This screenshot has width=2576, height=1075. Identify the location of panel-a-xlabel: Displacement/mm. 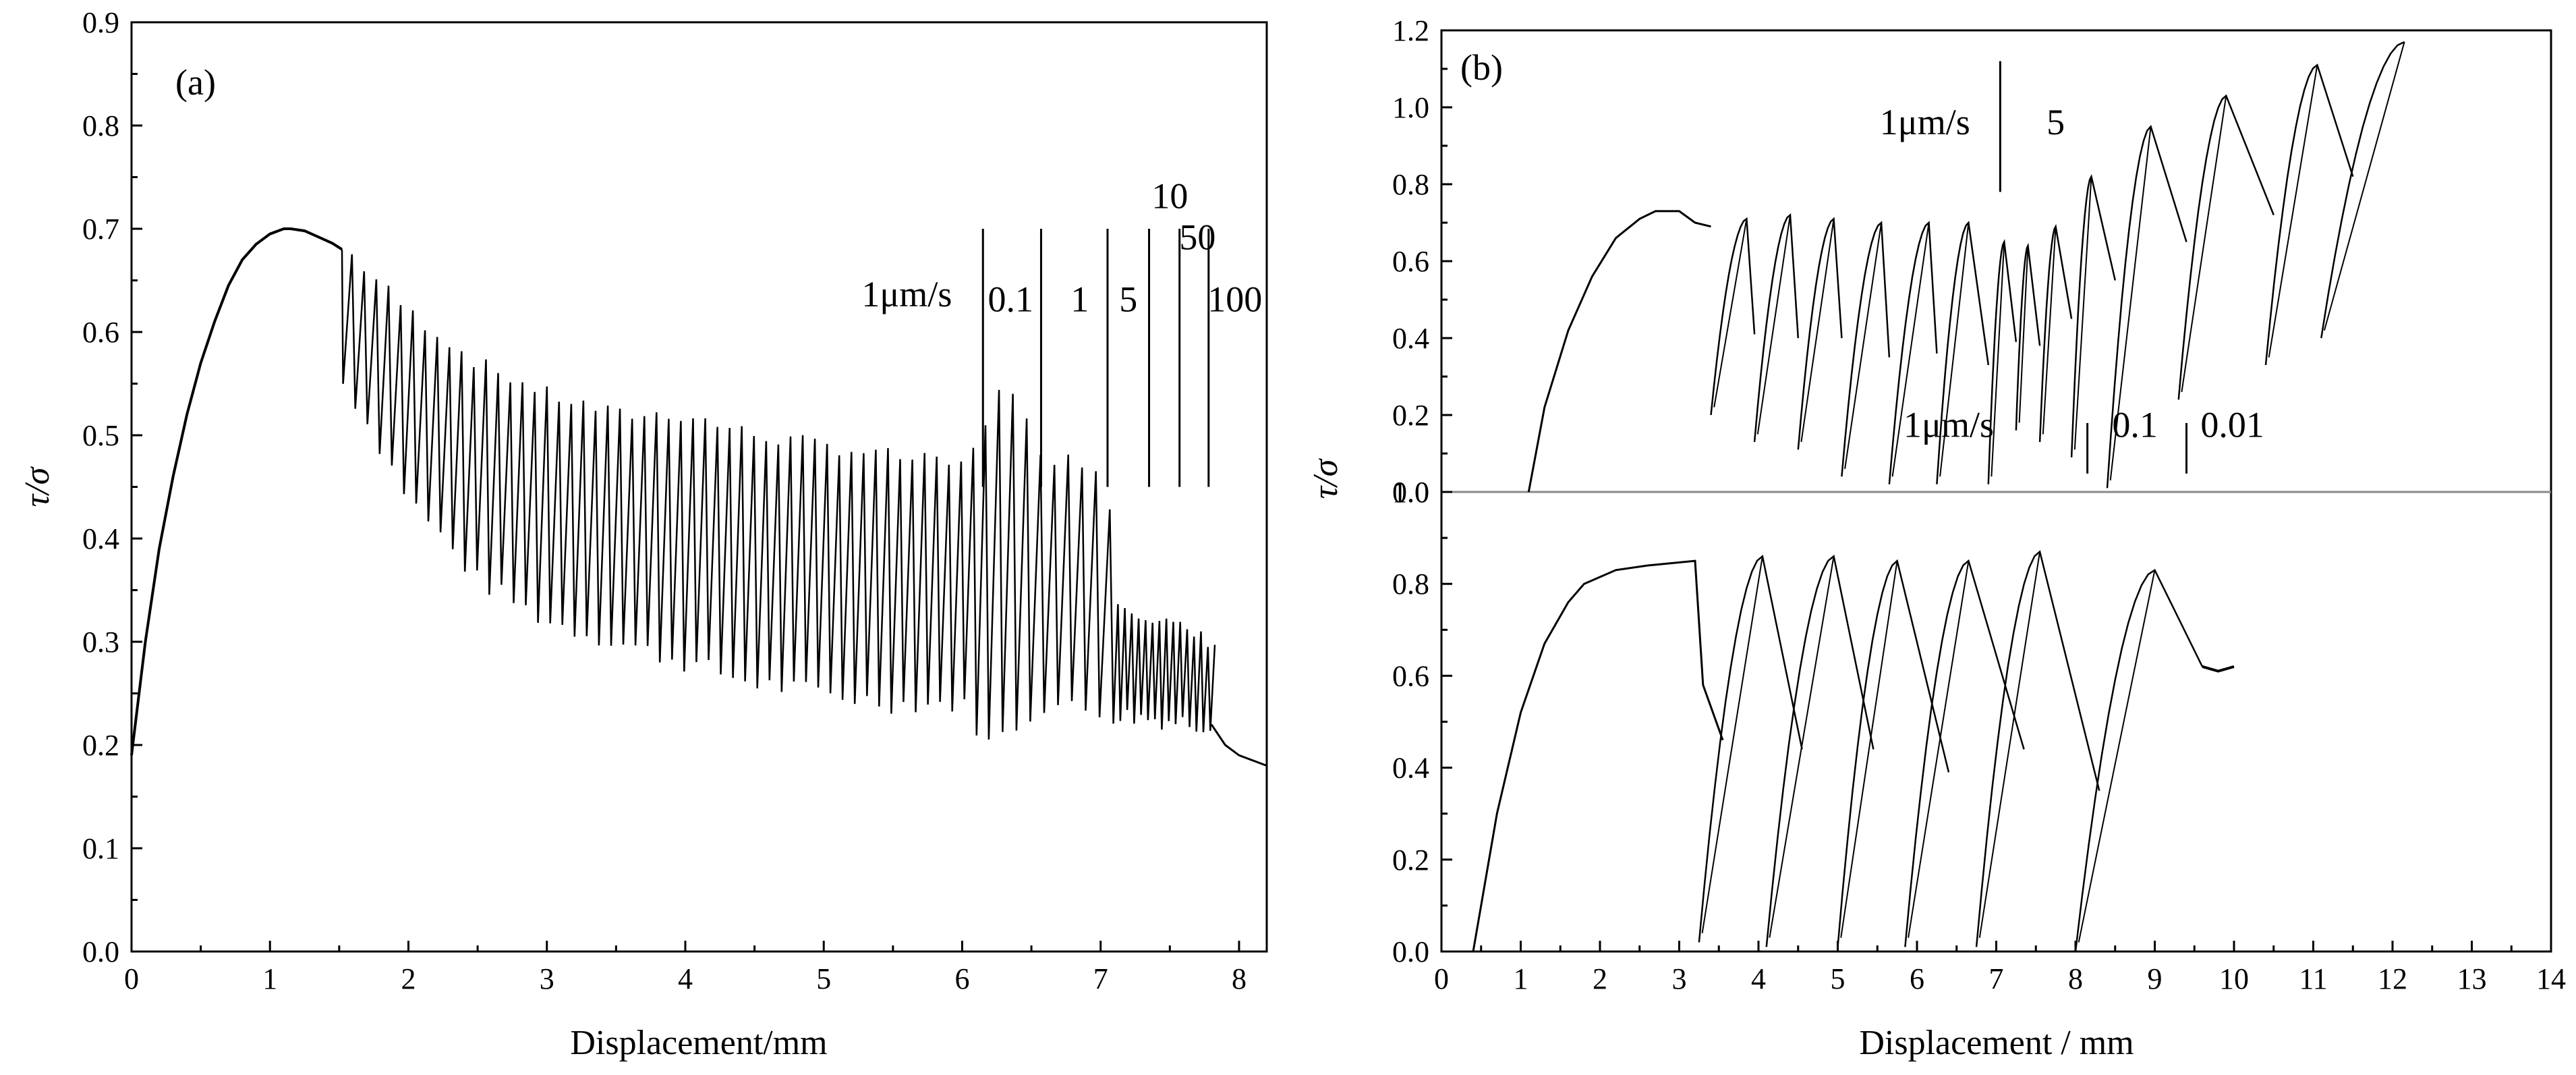
(698, 1043).